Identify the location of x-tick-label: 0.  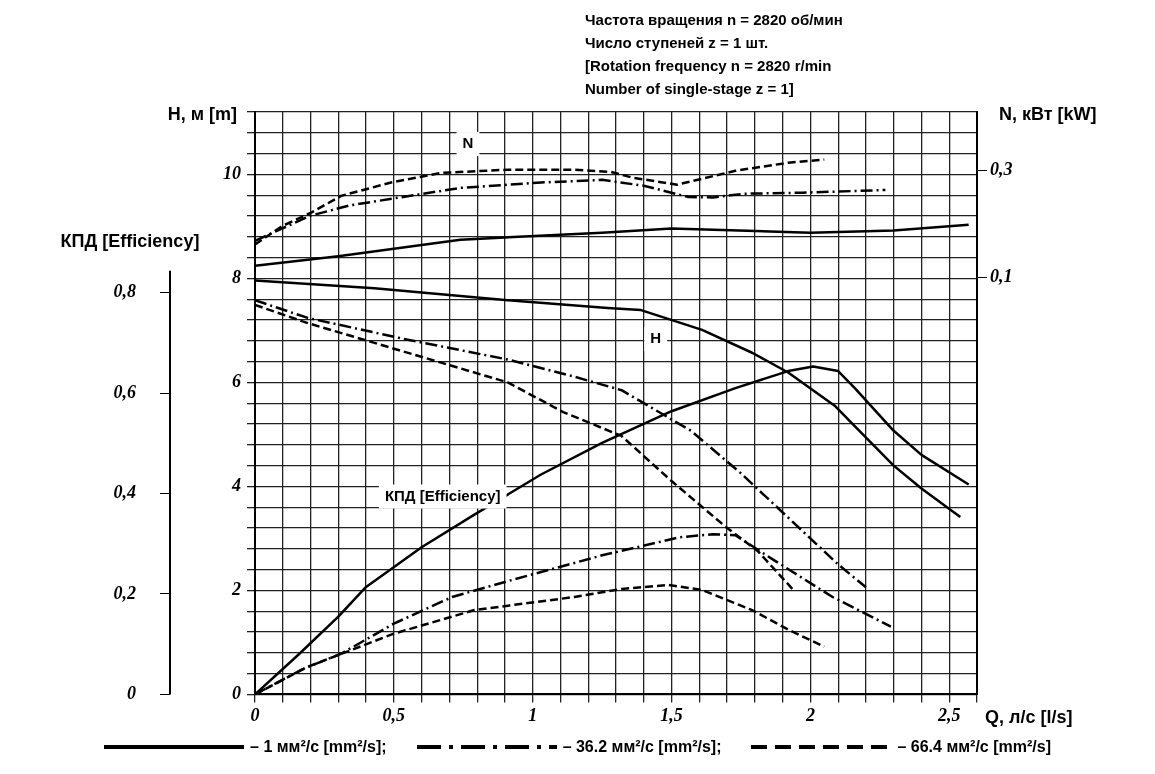
(255, 714).